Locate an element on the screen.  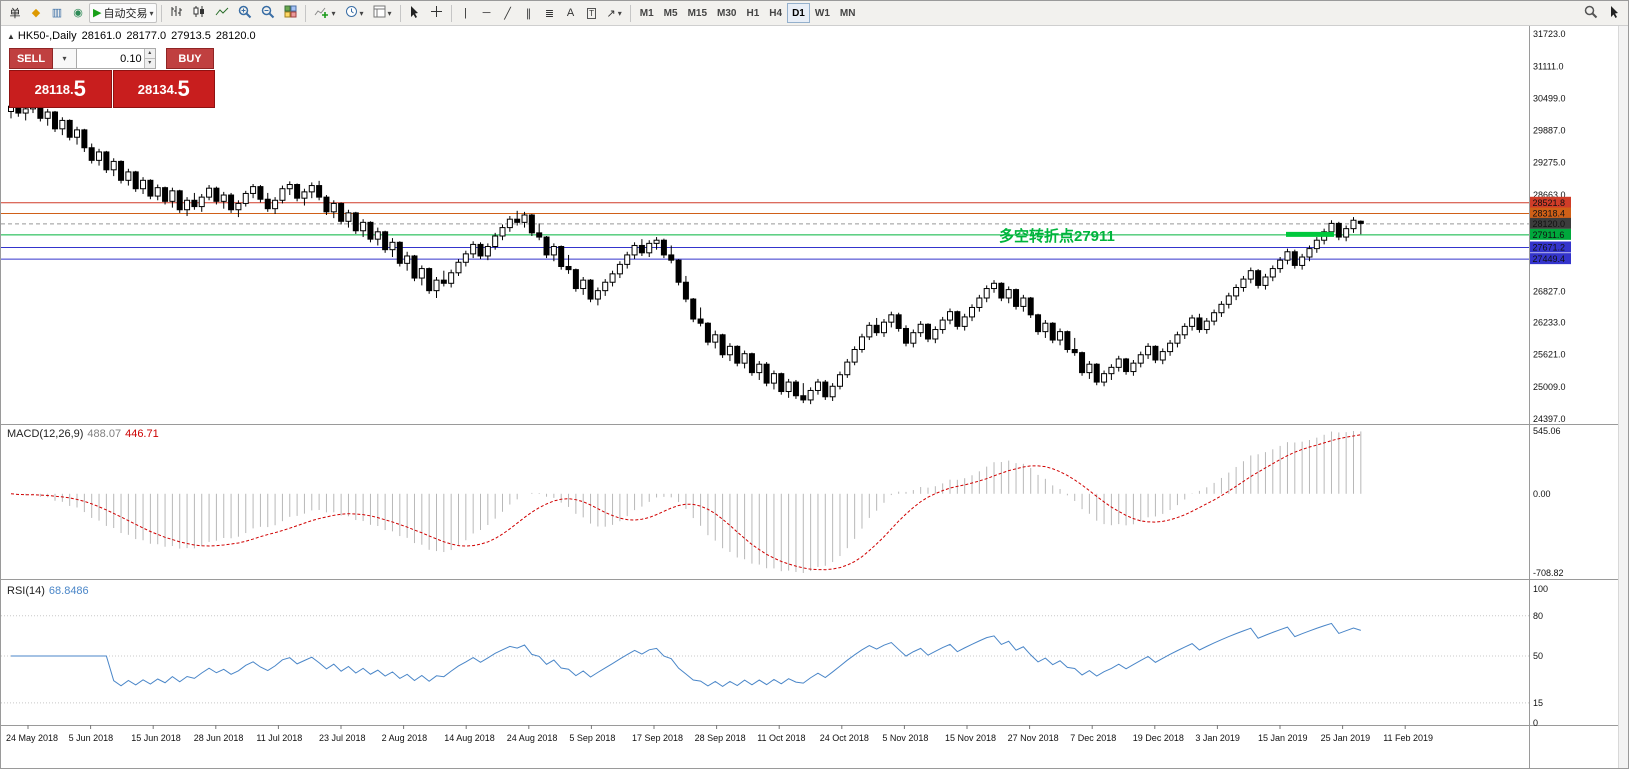
tf-mn-button: MN is located at coordinates (848, 13).